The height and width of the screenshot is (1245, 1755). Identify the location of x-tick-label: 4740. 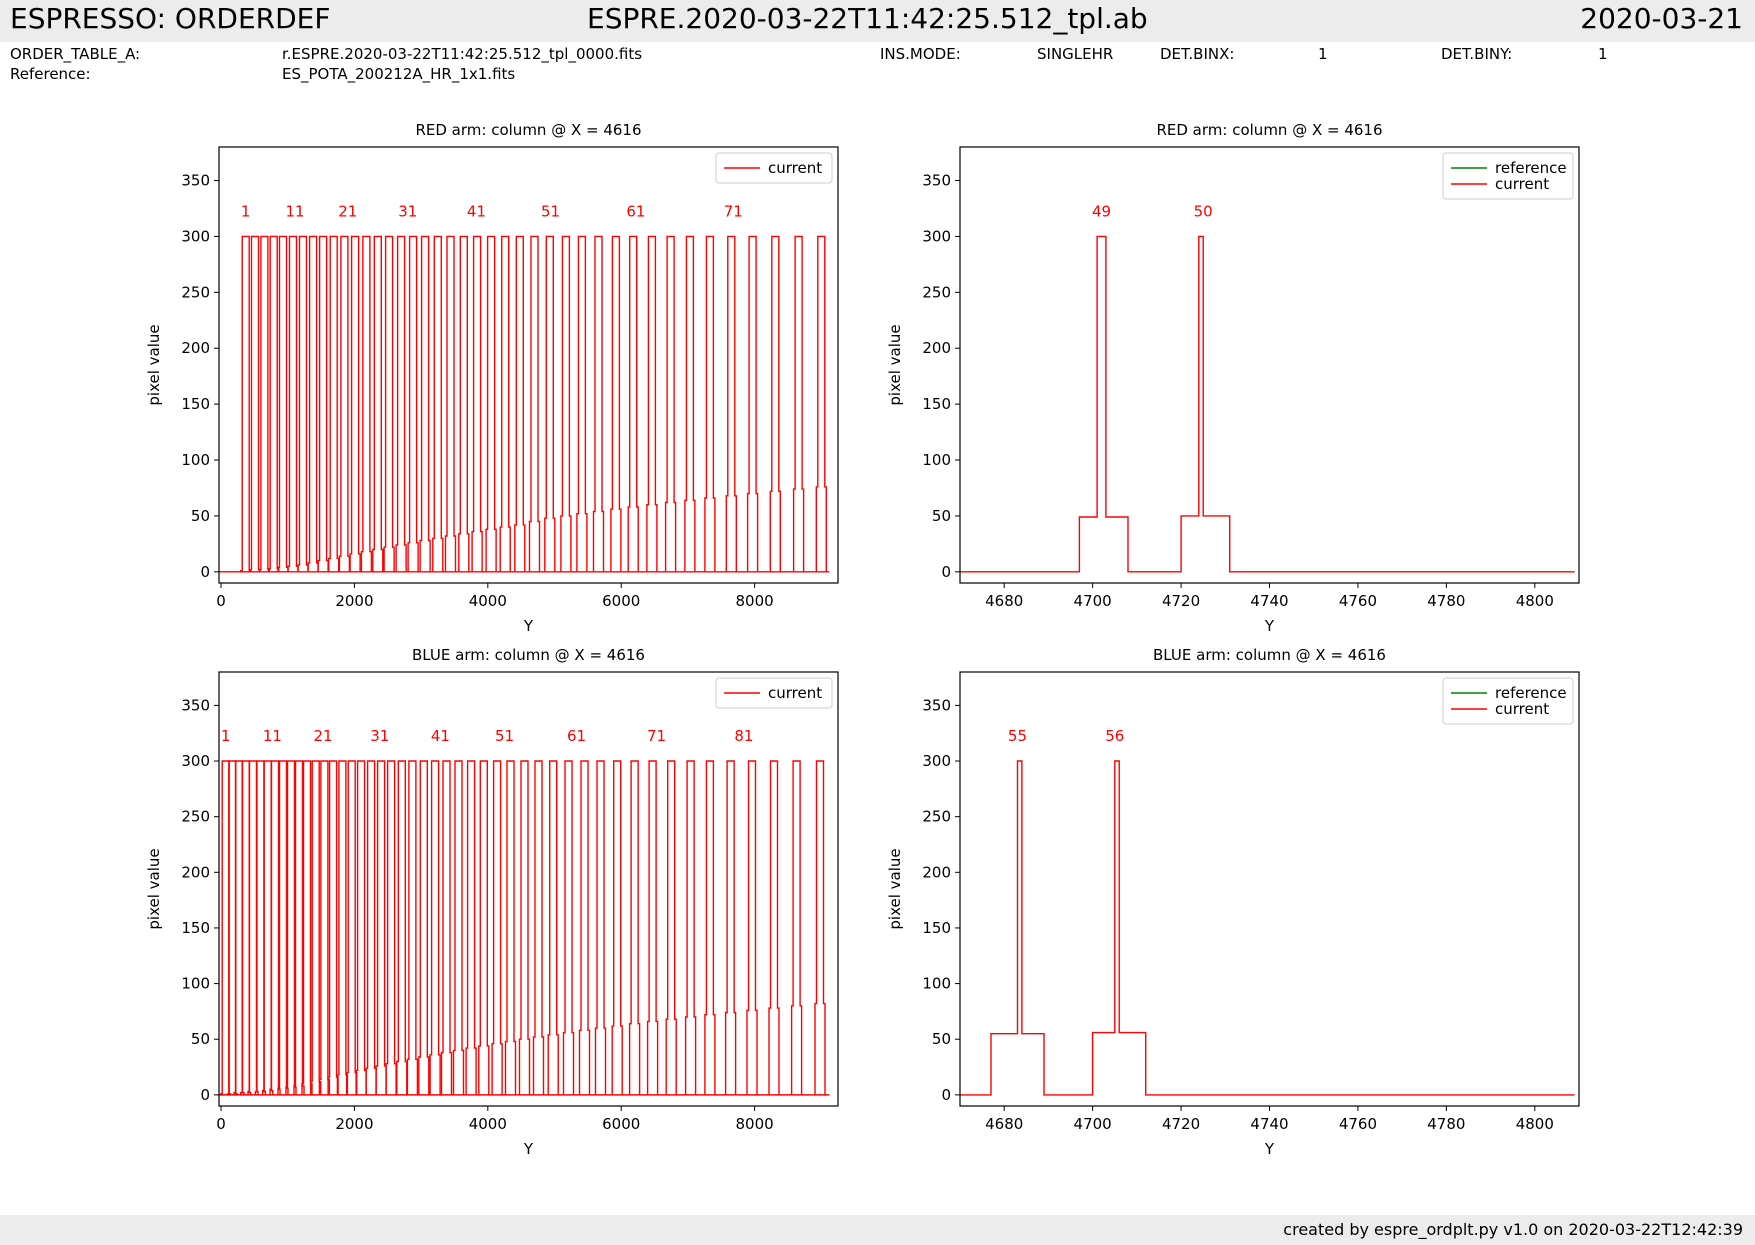
(1269, 601).